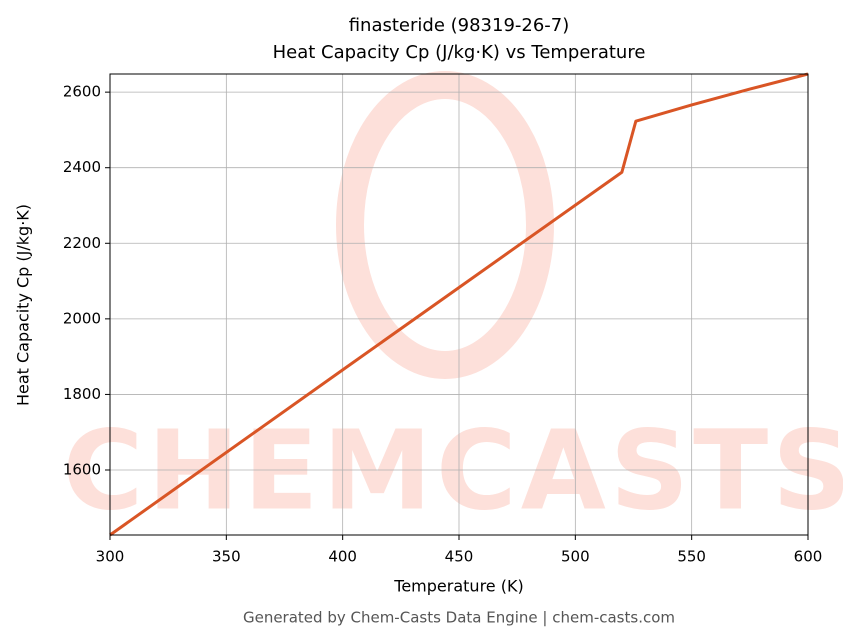 This screenshot has height=644, width=843. Describe the element at coordinates (23, 305) in the screenshot. I see `y-axis-label: Heat Capacity Cp (J/kg·K)` at that location.